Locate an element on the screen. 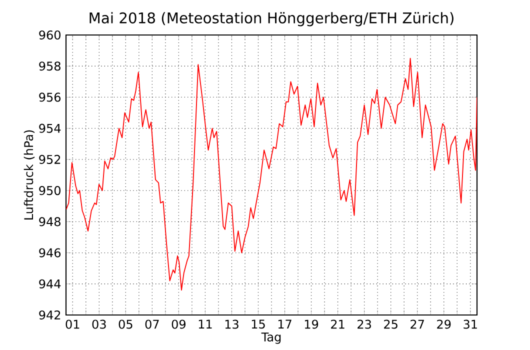 The width and height of the screenshot is (530, 350). y-tick-label: 960 is located at coordinates (49, 35).